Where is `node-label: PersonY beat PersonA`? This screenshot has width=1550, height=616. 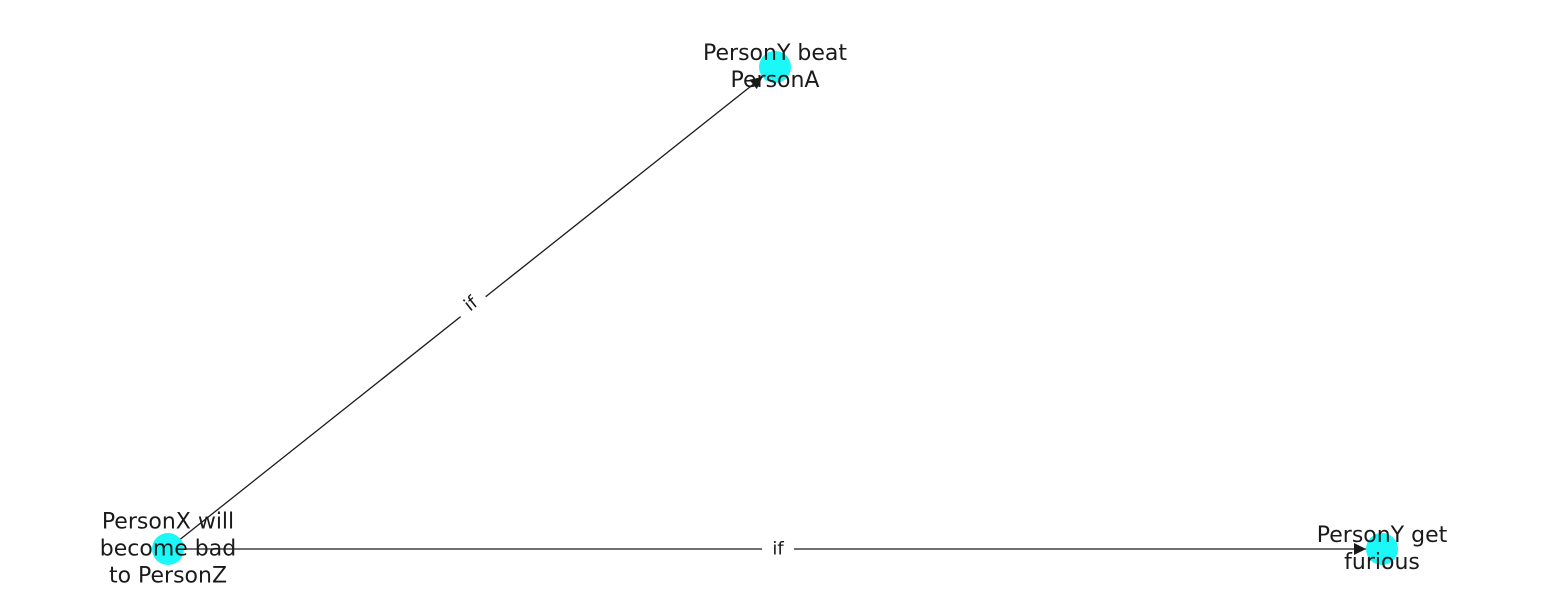 node-label: PersonY beat PersonA is located at coordinates (775, 67).